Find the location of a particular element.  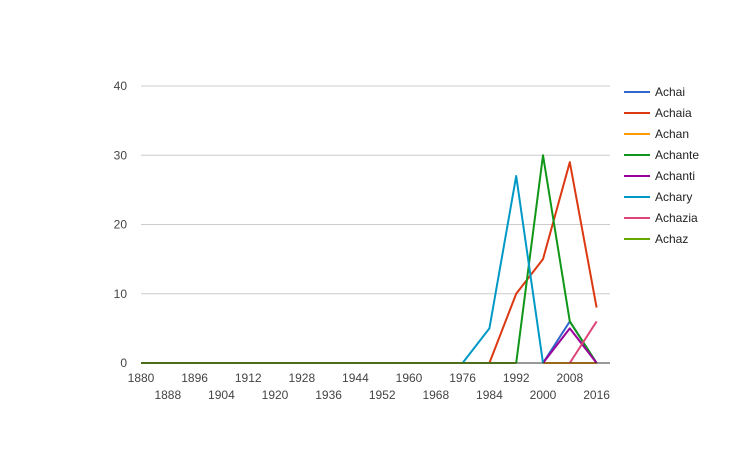

x-tick-label: 1912 is located at coordinates (248, 378).